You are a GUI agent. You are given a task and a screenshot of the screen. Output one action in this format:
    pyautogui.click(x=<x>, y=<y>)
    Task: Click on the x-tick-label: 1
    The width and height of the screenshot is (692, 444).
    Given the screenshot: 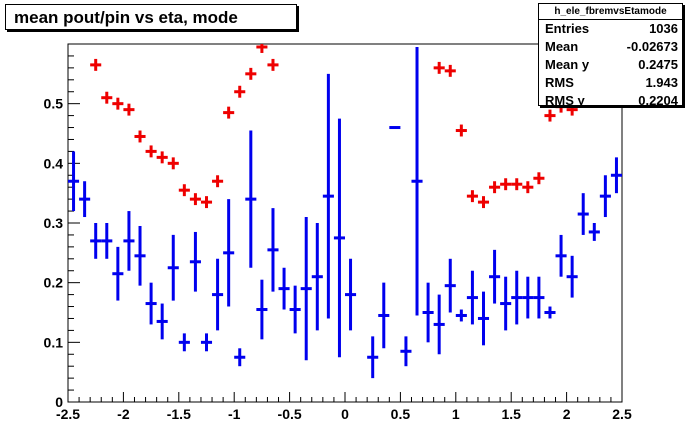 What is the action you would take?
    pyautogui.click(x=456, y=414)
    